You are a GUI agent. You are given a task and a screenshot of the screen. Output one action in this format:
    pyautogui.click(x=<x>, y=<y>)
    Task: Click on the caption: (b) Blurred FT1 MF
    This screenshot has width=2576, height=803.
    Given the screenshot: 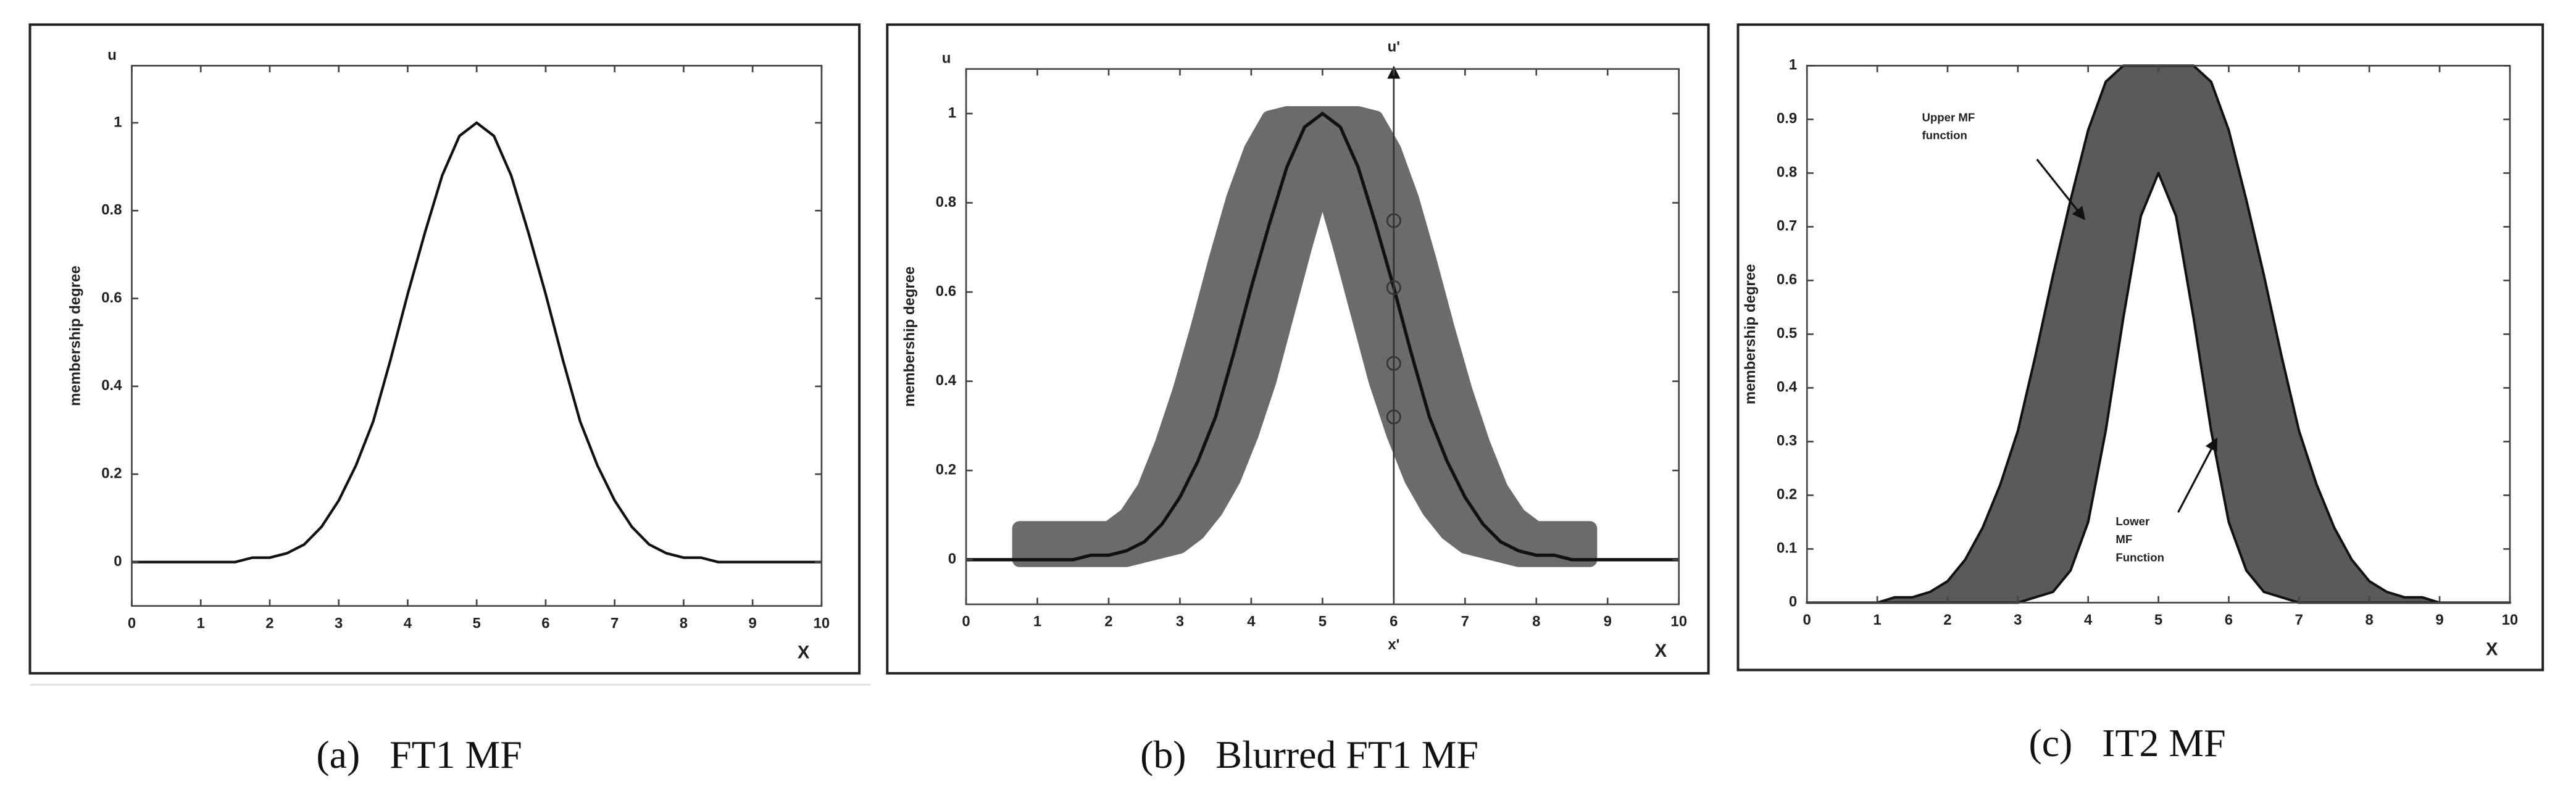 What is the action you would take?
    pyautogui.click(x=1309, y=754)
    